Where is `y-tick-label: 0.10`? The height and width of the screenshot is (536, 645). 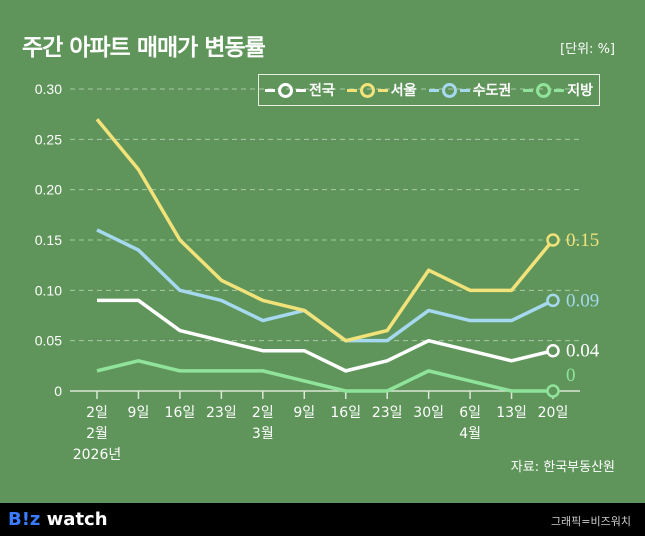
y-tick-label: 0.10 is located at coordinates (48, 290).